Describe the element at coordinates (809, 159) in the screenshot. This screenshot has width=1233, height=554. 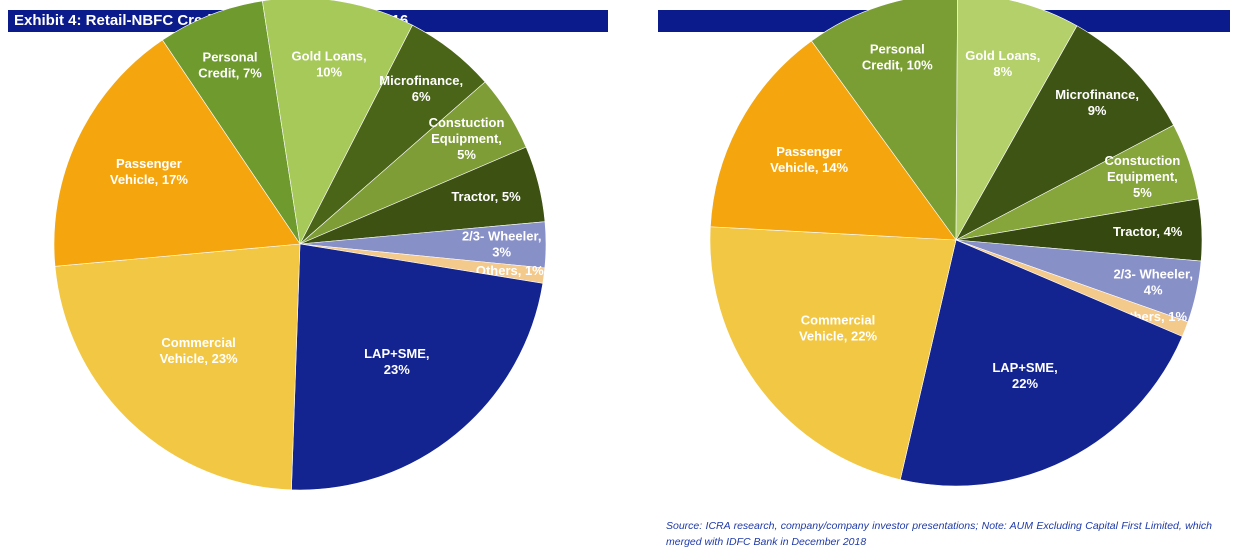
I see `slice-label-passenger-vehicle: Passenger Vehicle, 14%` at that location.